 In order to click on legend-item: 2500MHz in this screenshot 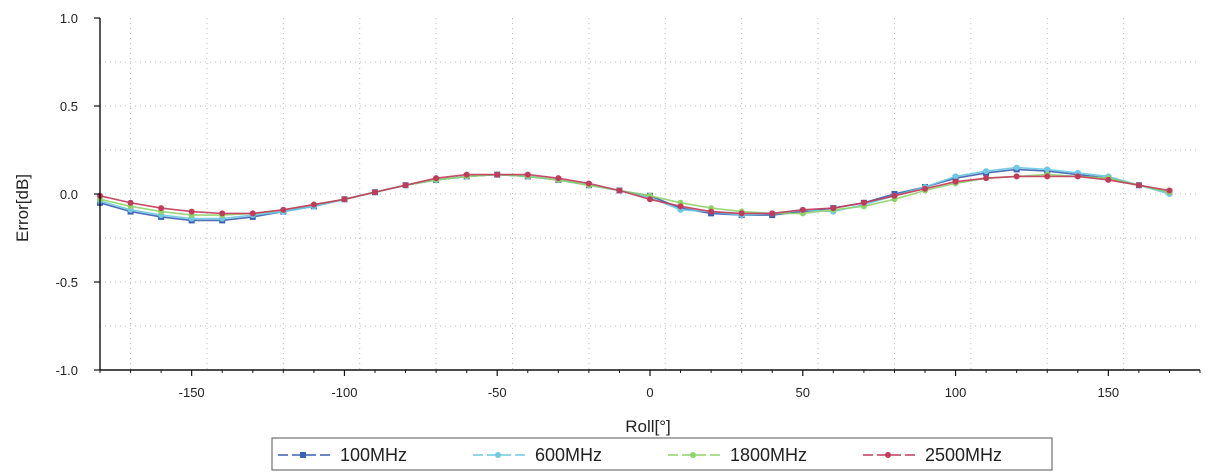, I will do `click(932, 455)`.